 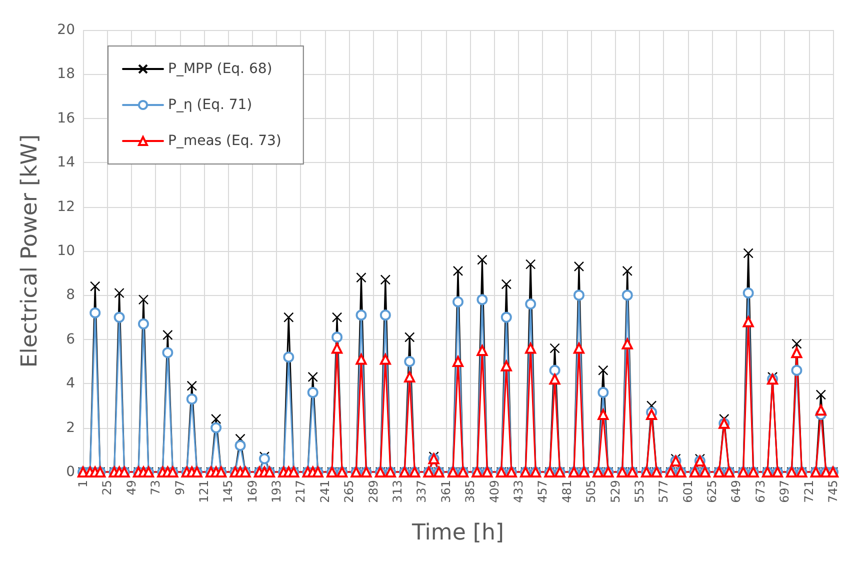 I want to click on x-tick-label: 505, so click(x=591, y=491).